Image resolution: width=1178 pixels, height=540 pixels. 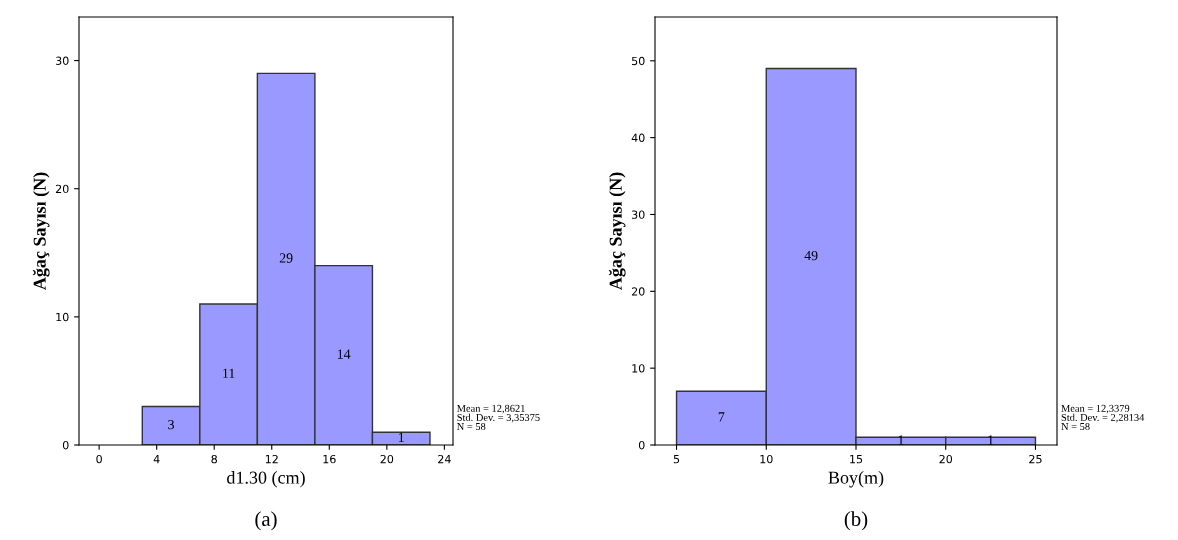 I want to click on x-tick-label: 4, so click(x=156, y=459).